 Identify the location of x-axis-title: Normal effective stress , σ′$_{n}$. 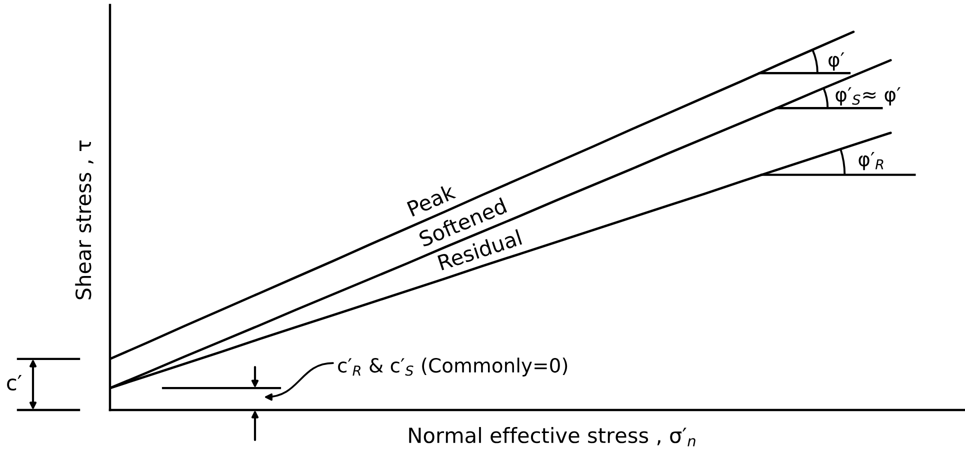
(552, 436).